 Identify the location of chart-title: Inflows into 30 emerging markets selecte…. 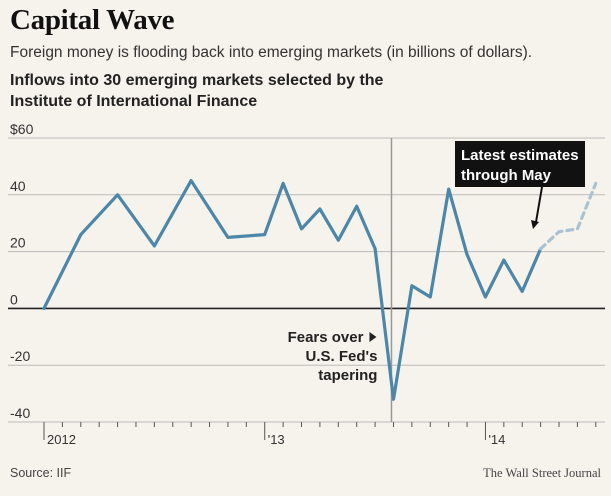
(197, 91).